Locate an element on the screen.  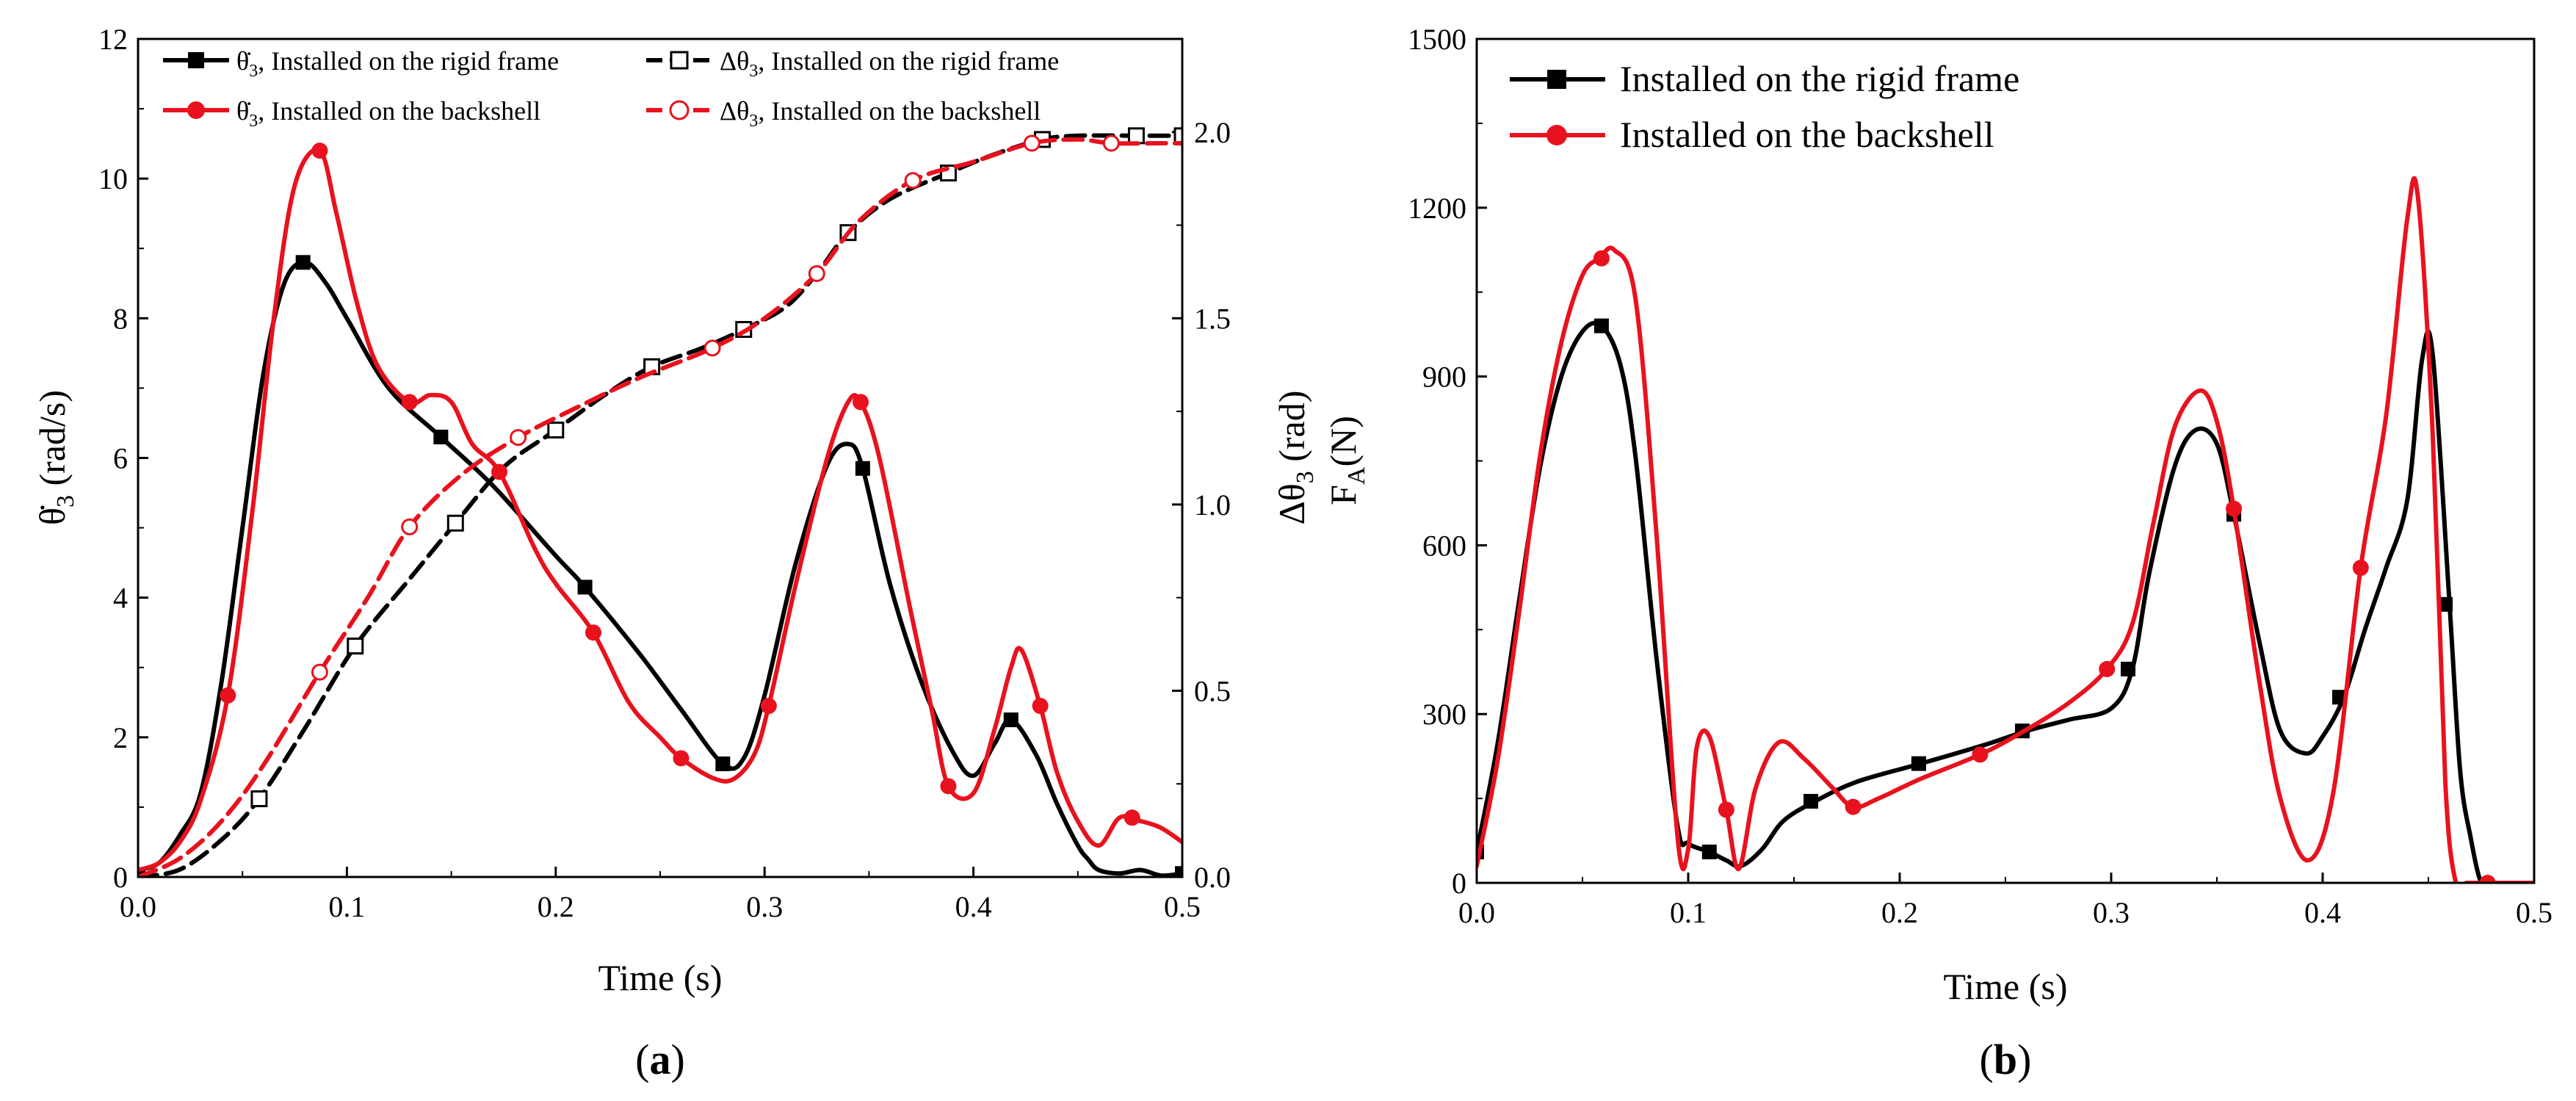
chart-b-x-tick-label: 0.3 is located at coordinates (2111, 913).